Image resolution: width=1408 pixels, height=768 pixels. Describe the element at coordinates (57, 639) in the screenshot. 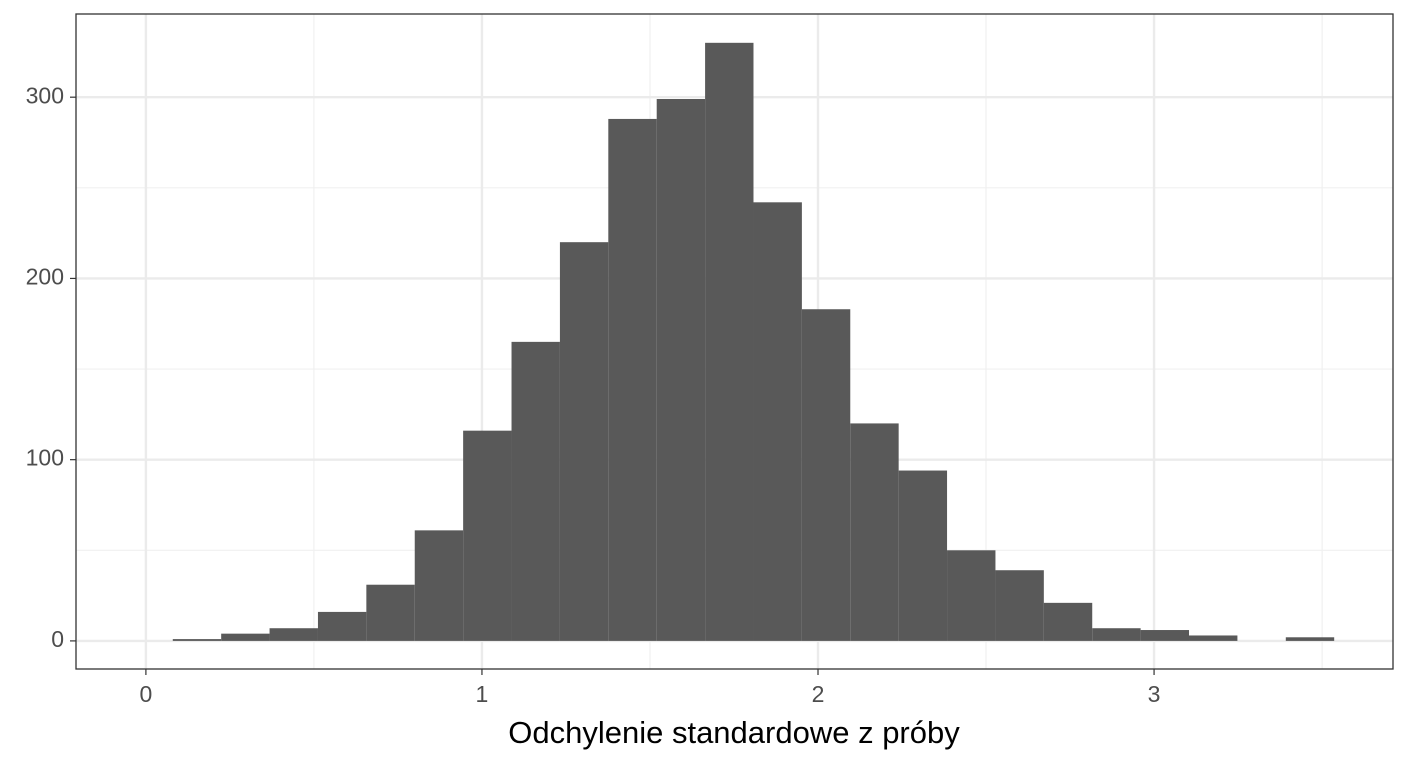

I see `y-tick-label: 0` at that location.